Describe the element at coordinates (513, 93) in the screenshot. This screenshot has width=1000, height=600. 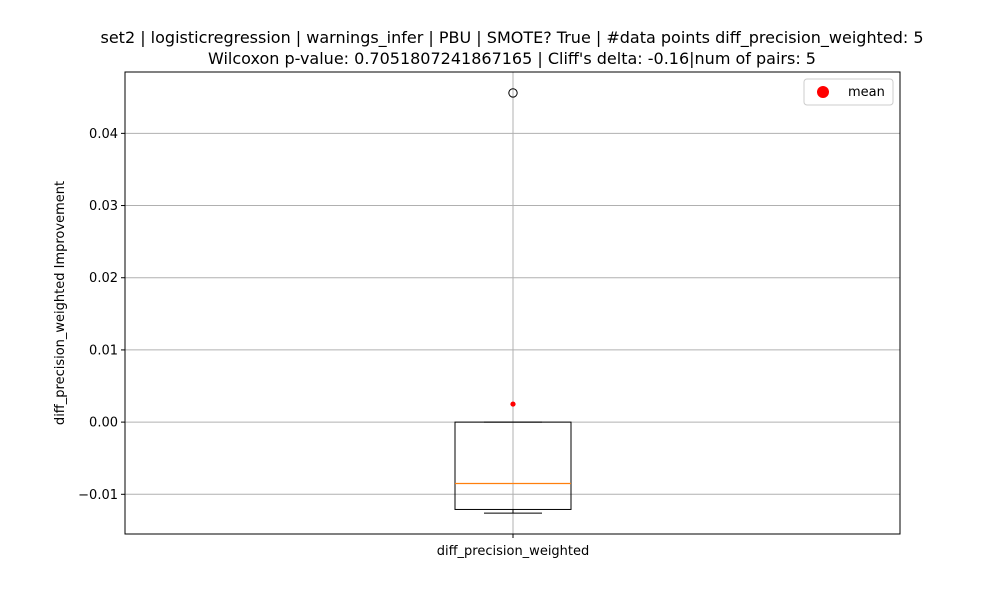
I see `outlier-point` at that location.